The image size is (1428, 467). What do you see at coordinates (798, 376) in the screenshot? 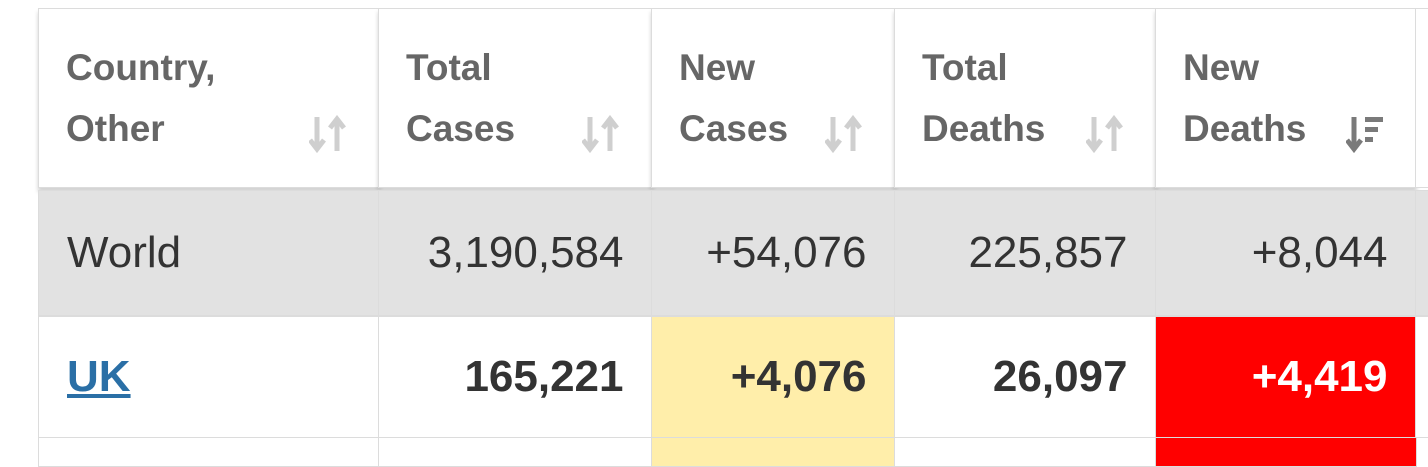
I see `cell-value: +4,076` at bounding box center [798, 376].